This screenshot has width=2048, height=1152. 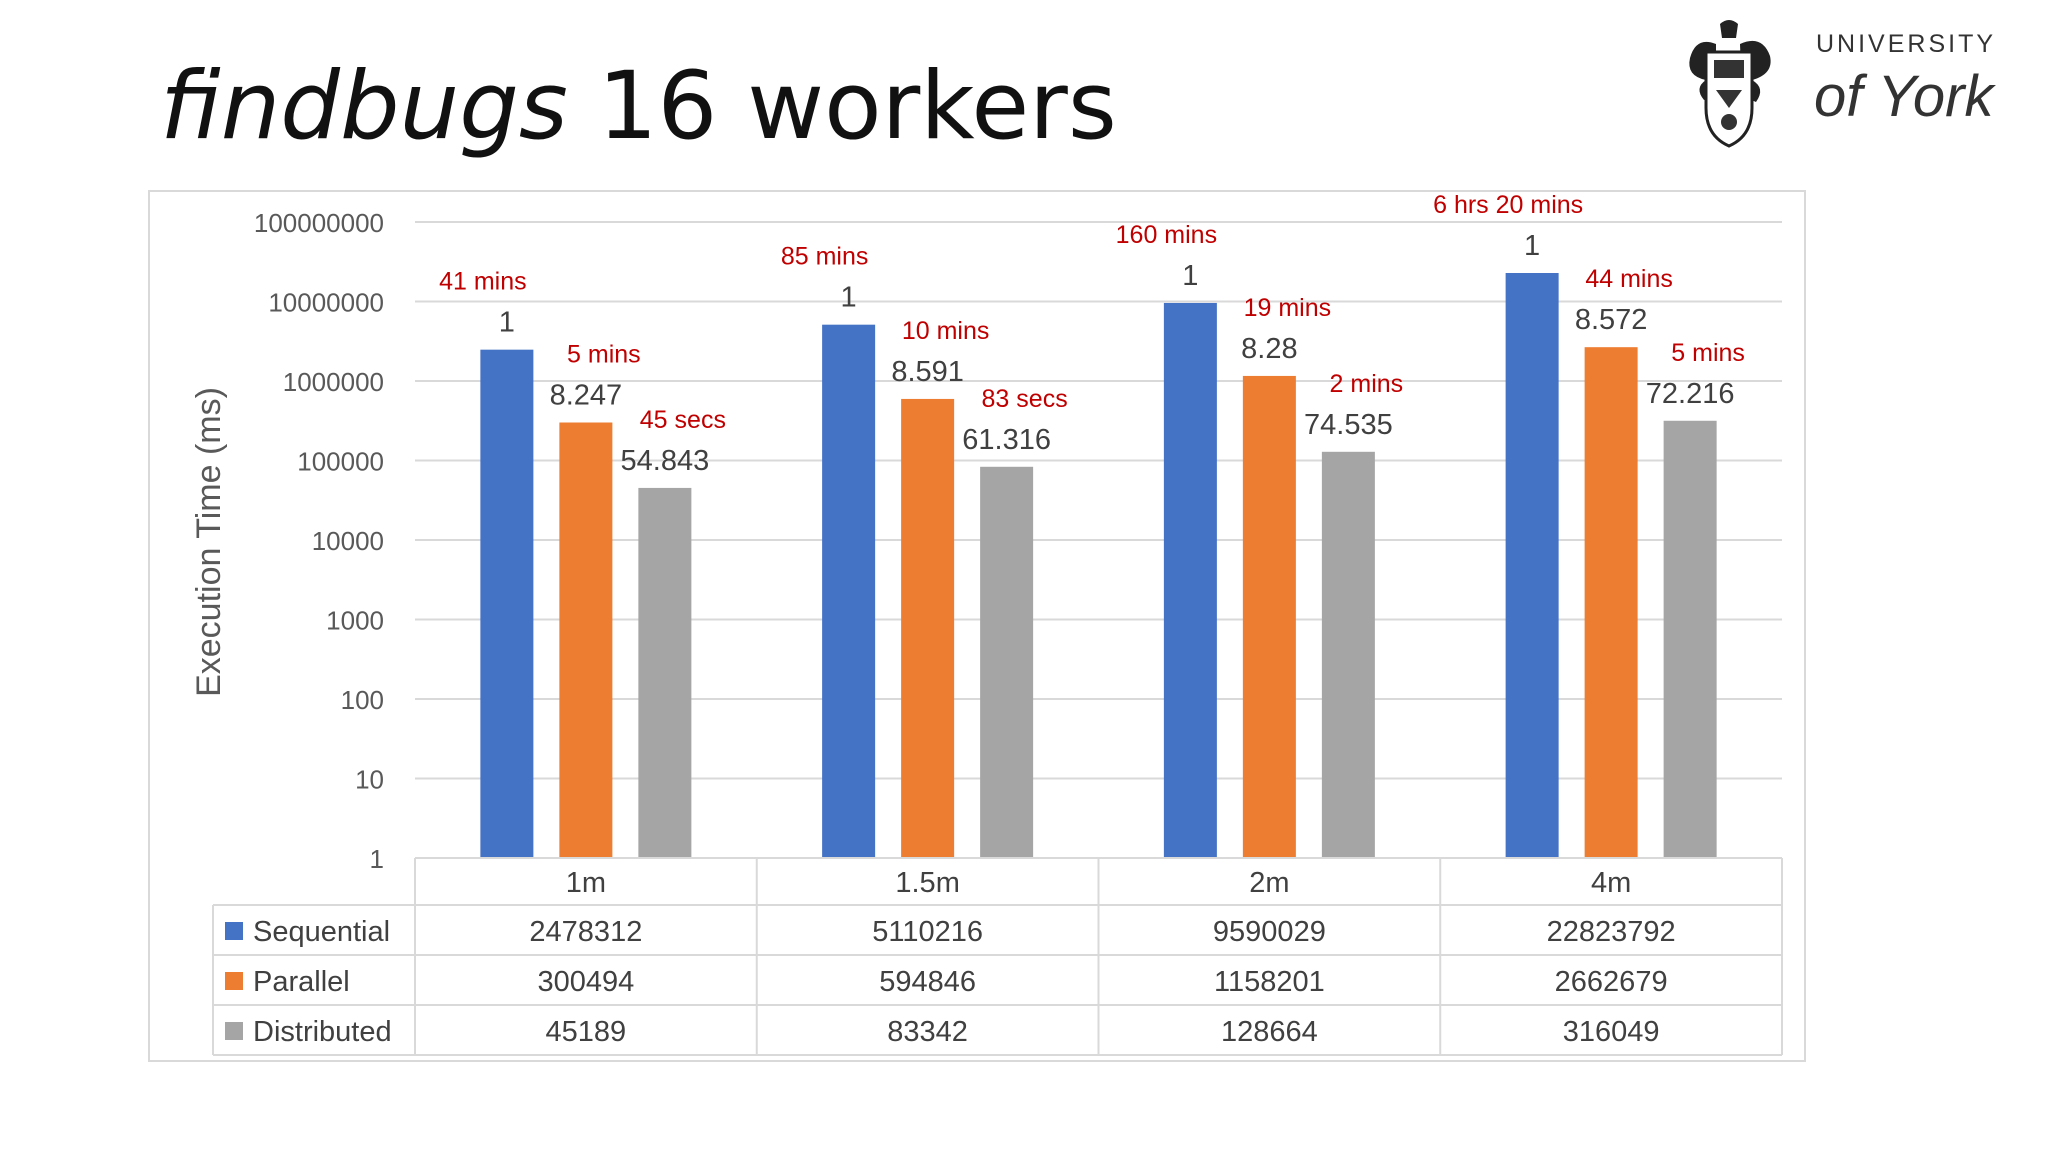 What do you see at coordinates (665, 461) in the screenshot?
I see `speedup-label: 54.843` at bounding box center [665, 461].